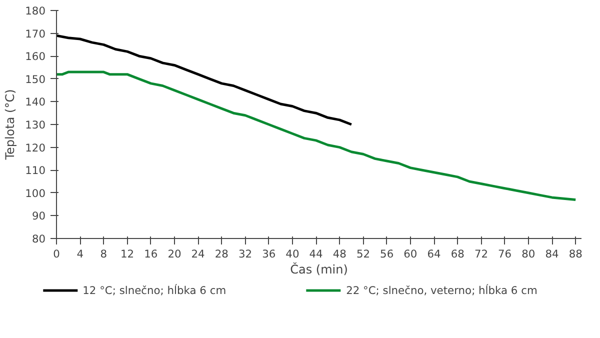 This screenshot has height=338, width=600. Describe the element at coordinates (35, 79) in the screenshot. I see `y-tick-label: 150` at that location.